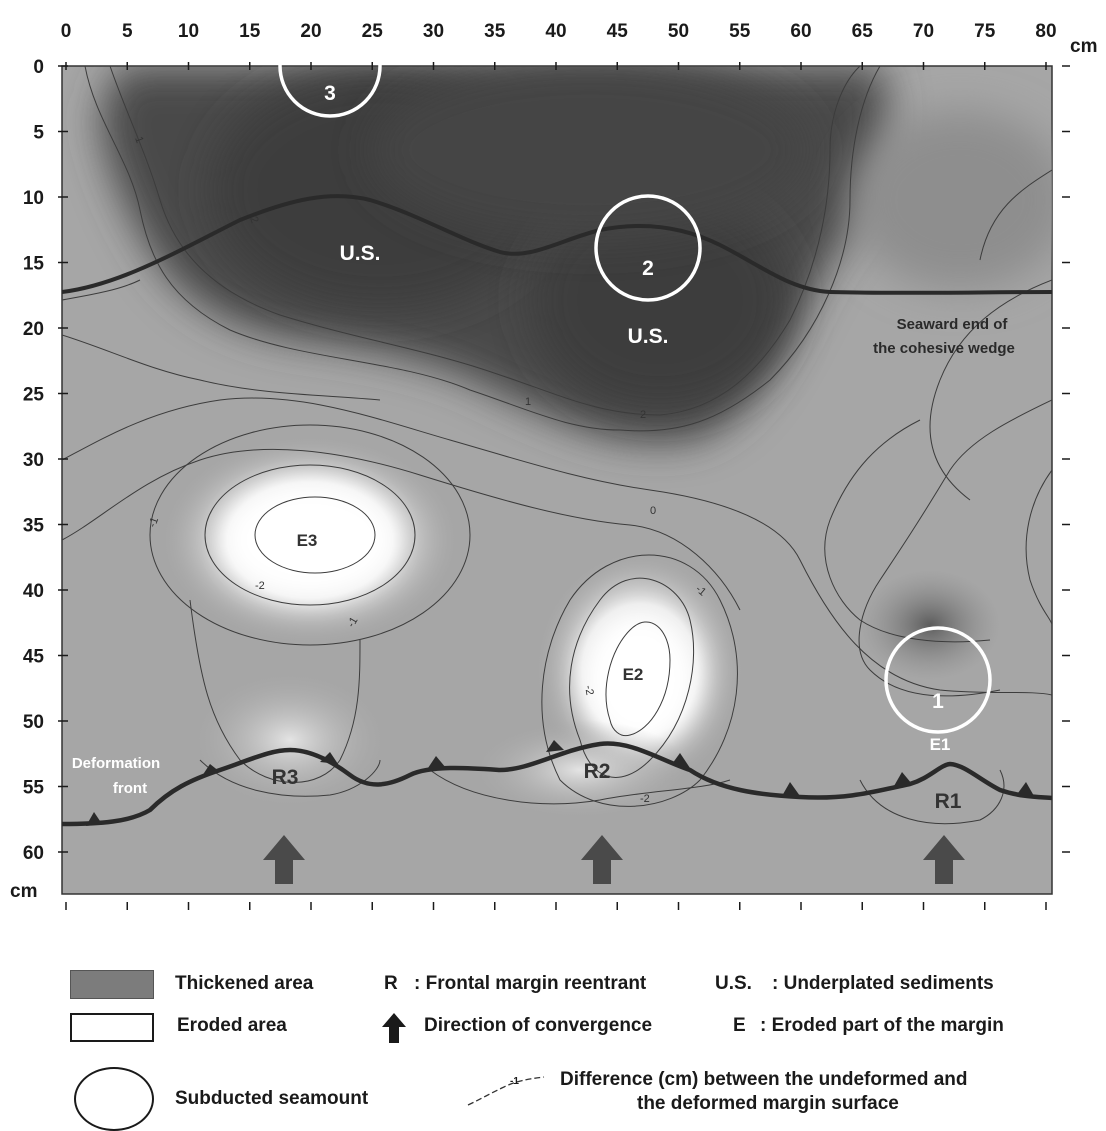 Image resolution: width=1106 pixels, height=1131 pixels. Describe the element at coordinates (360, 253) in the screenshot. I see `underplated-label-left: U.S.` at that location.